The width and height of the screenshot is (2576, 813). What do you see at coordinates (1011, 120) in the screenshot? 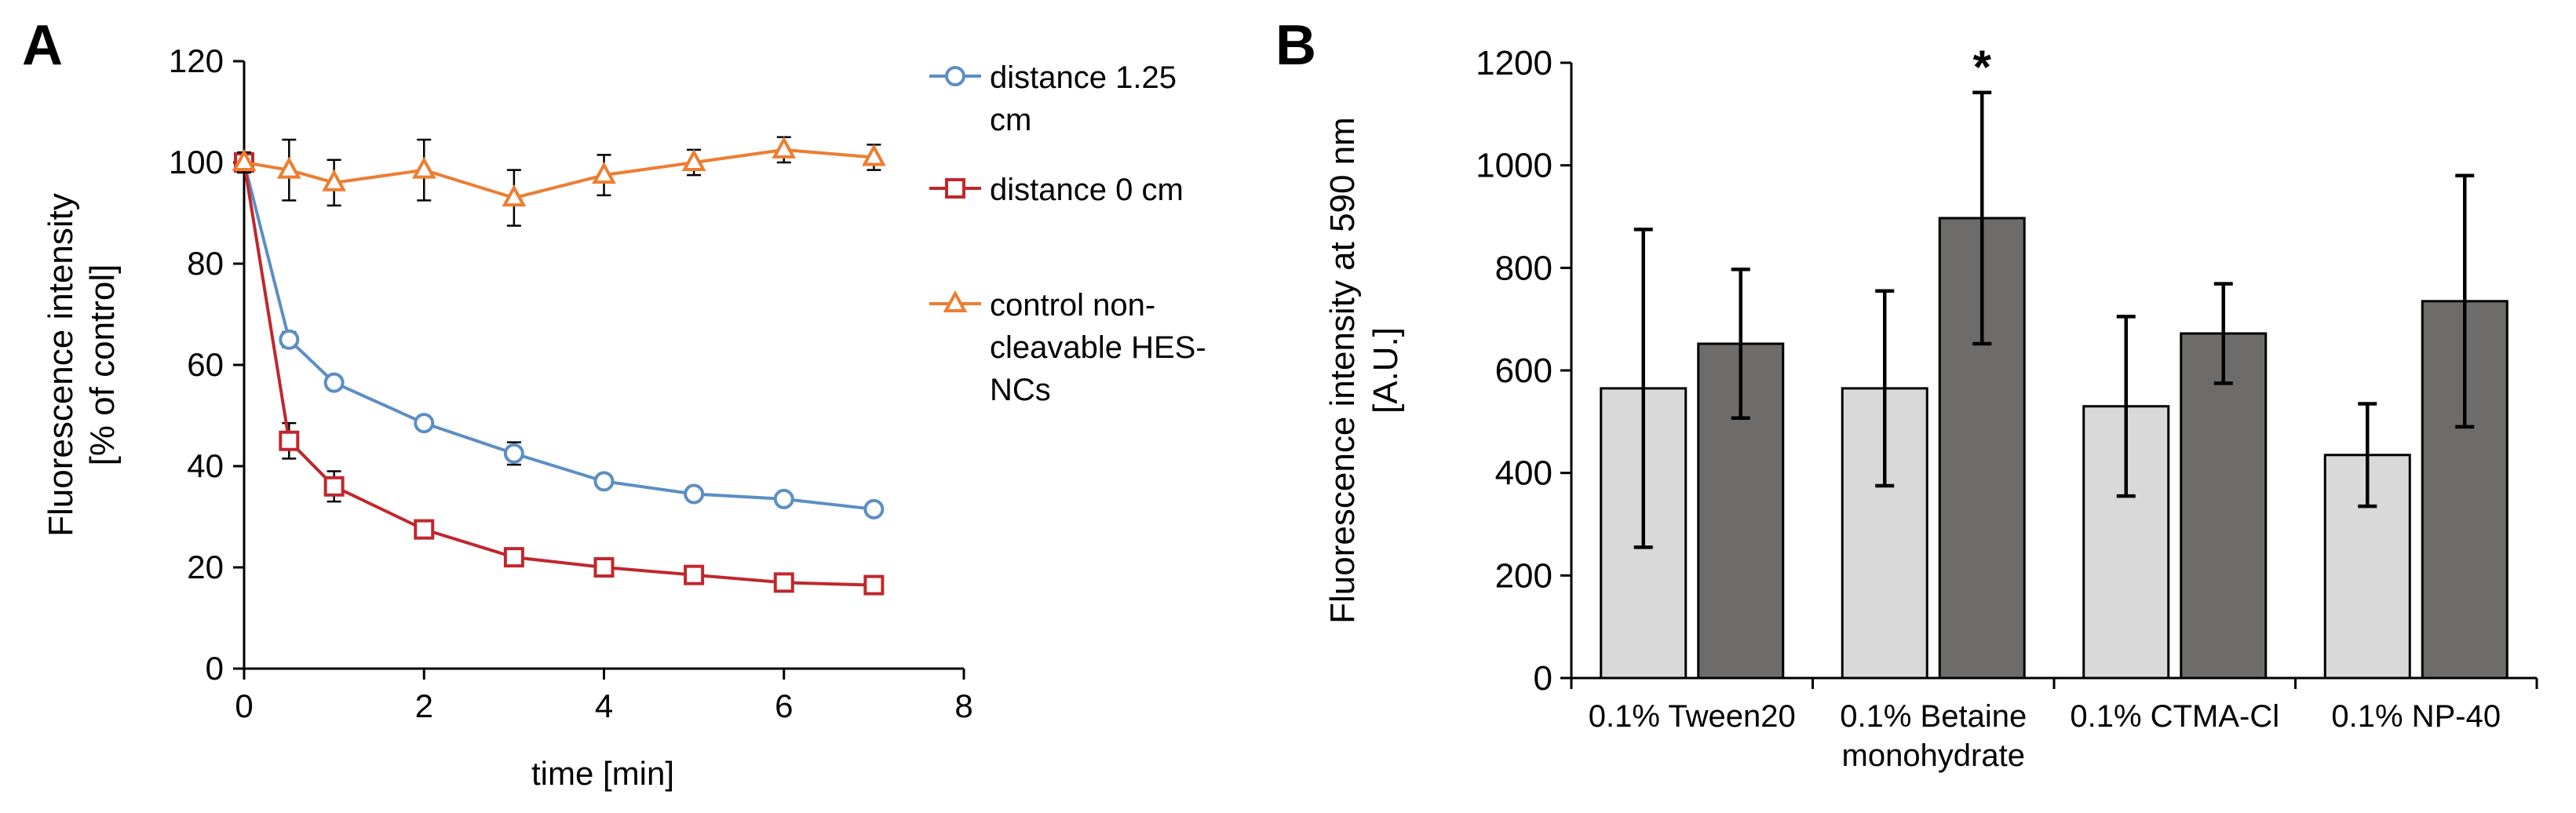
I see `legend-label: cm` at bounding box center [1011, 120].